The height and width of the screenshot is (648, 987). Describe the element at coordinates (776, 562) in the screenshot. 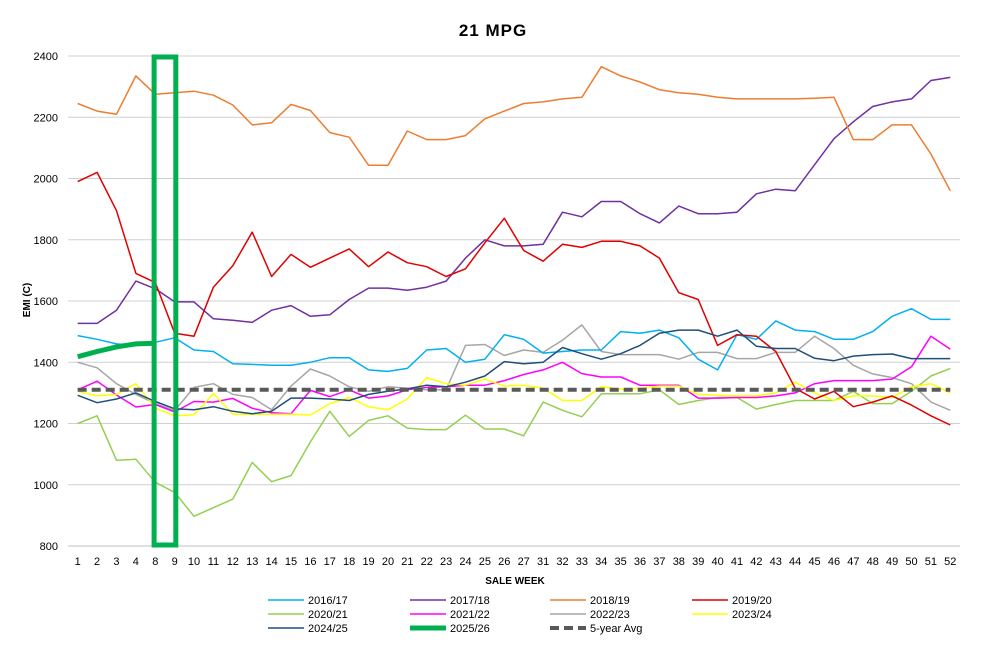

I see `x-tick-label: 43` at that location.